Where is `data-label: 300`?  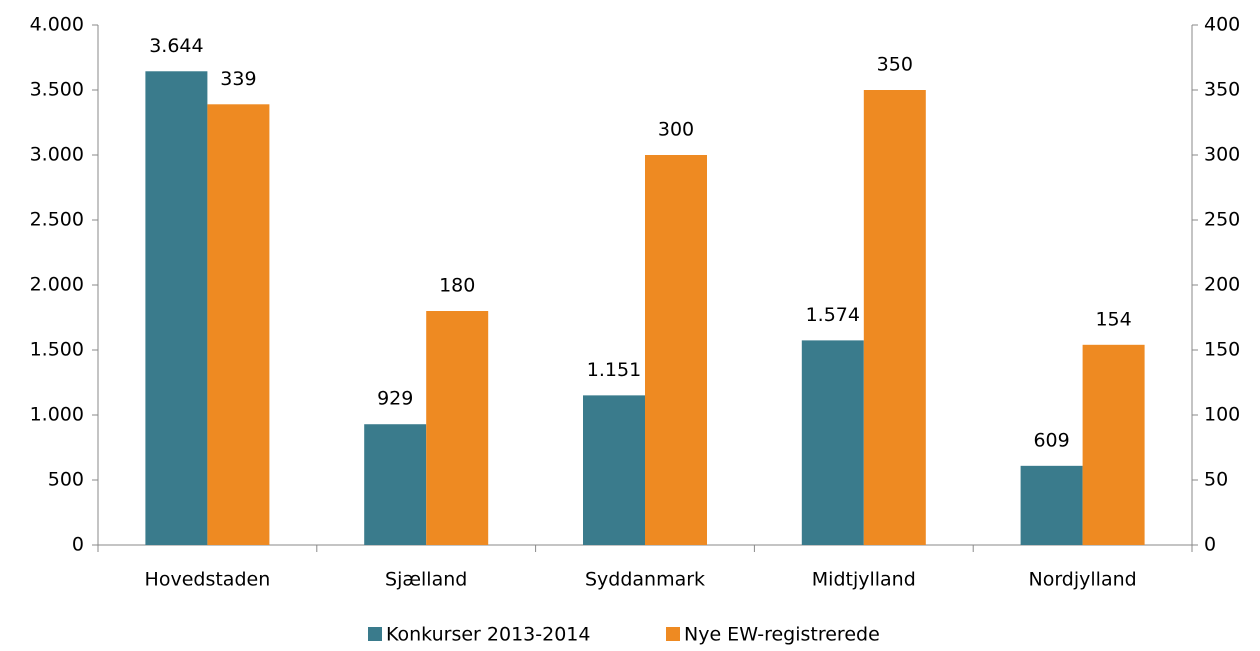
data-label: 300 is located at coordinates (676, 130).